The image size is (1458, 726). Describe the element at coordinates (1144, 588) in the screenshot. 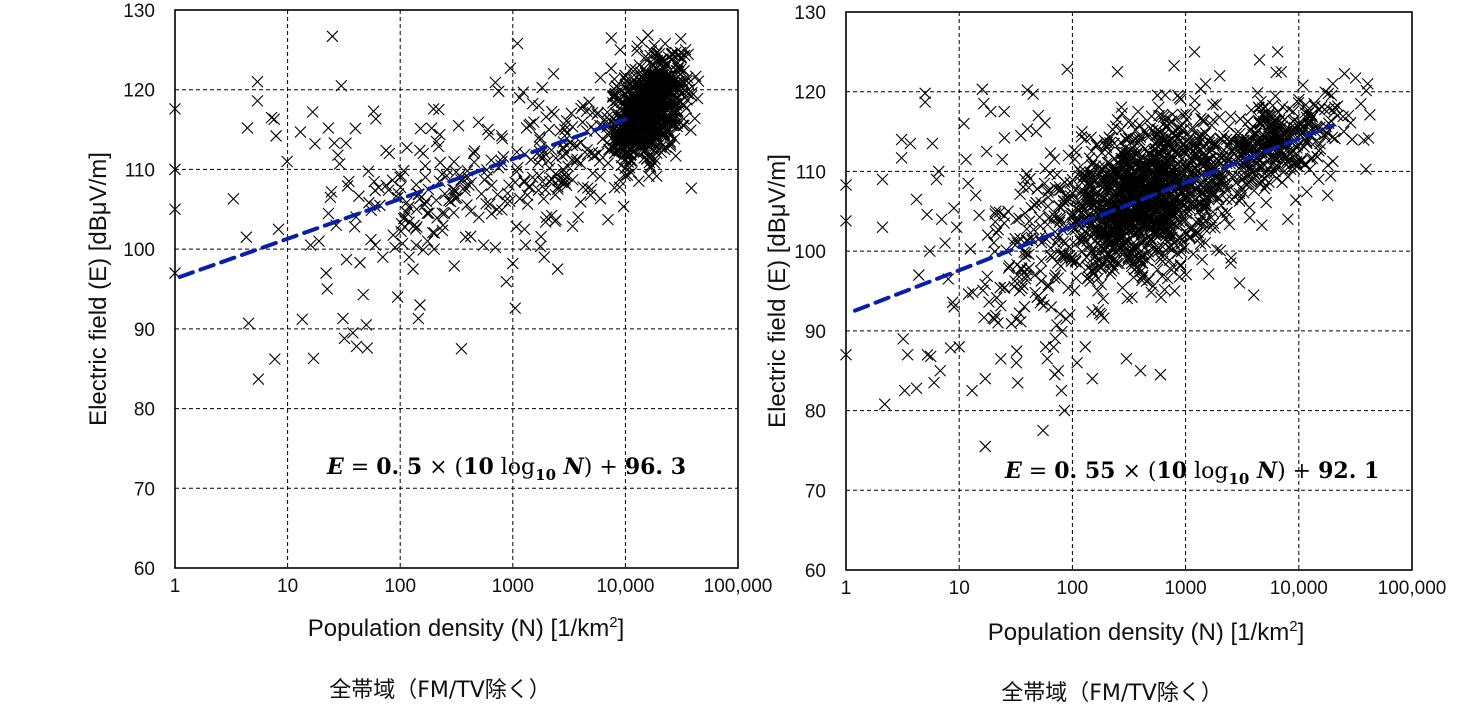

I see `right-x-tick-labels: 1 10 100 1000 10,000 100,000` at that location.